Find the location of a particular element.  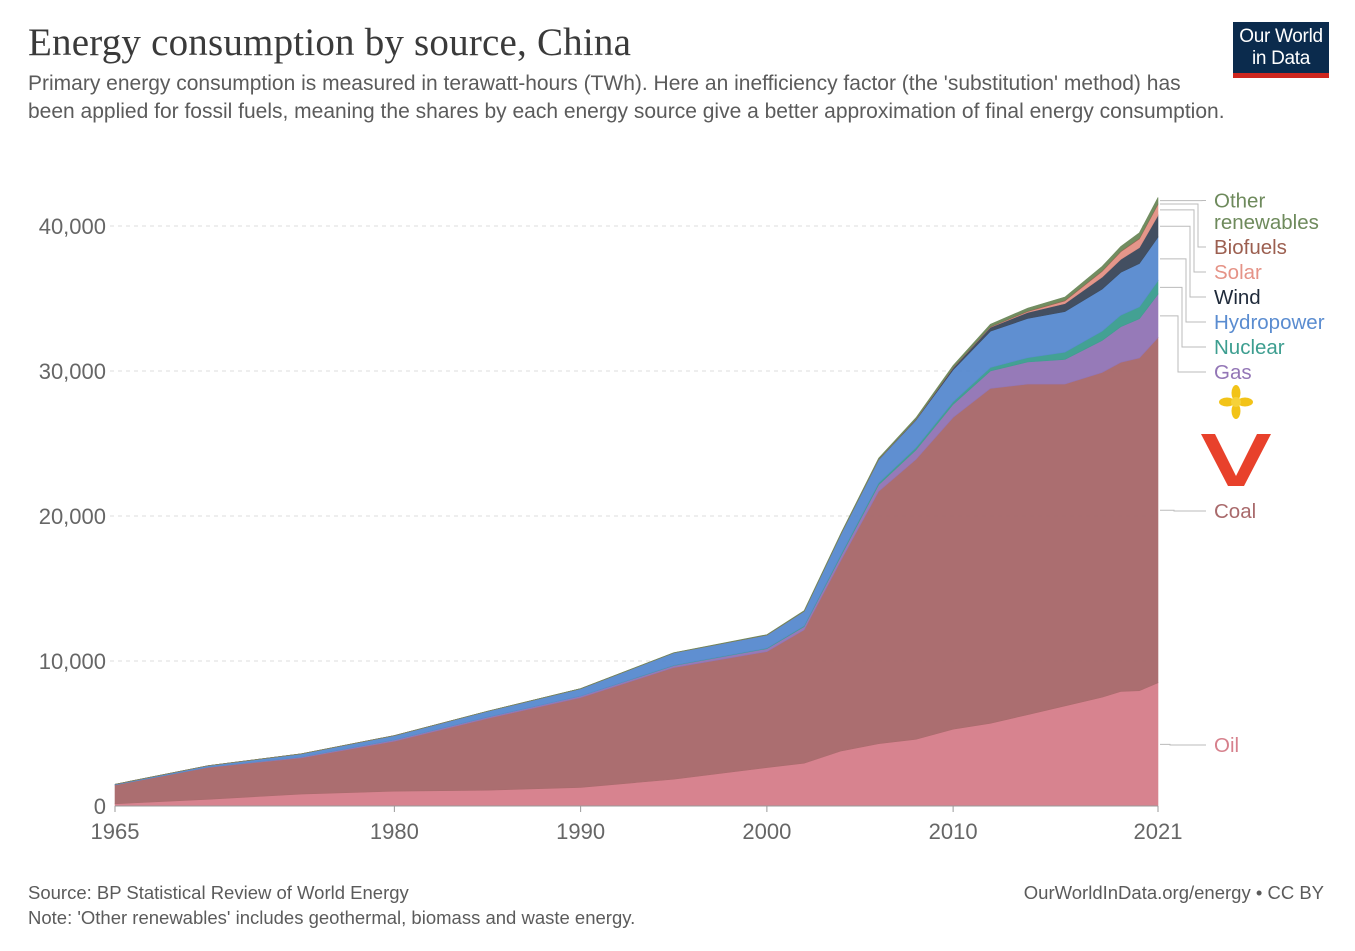

x-tick-label: 2010 is located at coordinates (953, 831).